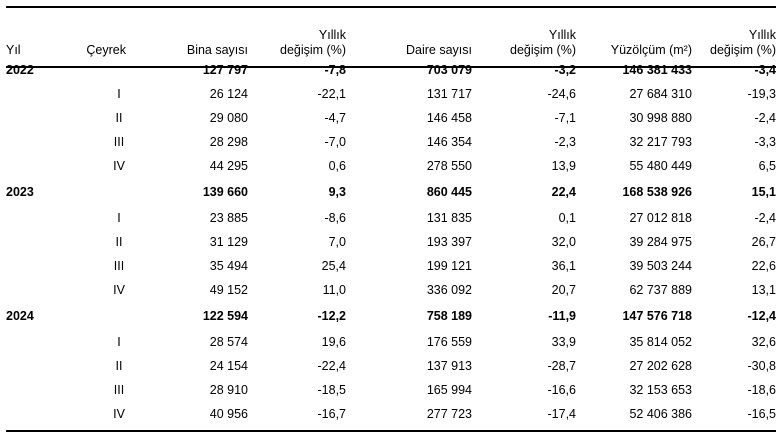 The width and height of the screenshot is (780, 440). What do you see at coordinates (332, 390) in the screenshot?
I see `cell-buildings-change: -18,5` at bounding box center [332, 390].